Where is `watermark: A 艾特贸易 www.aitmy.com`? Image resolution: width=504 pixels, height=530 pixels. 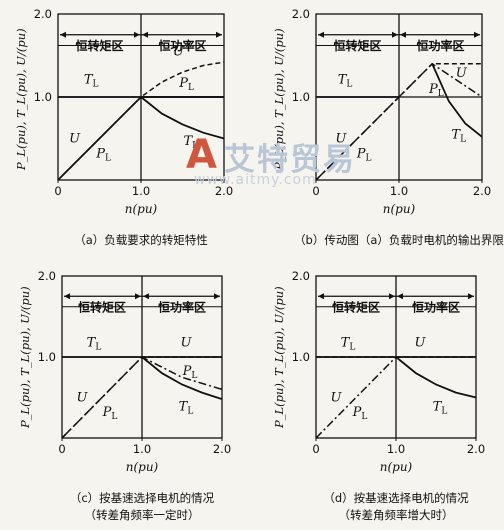 watermark: A 艾特贸易 www.aitmy.com is located at coordinates (281, 165).